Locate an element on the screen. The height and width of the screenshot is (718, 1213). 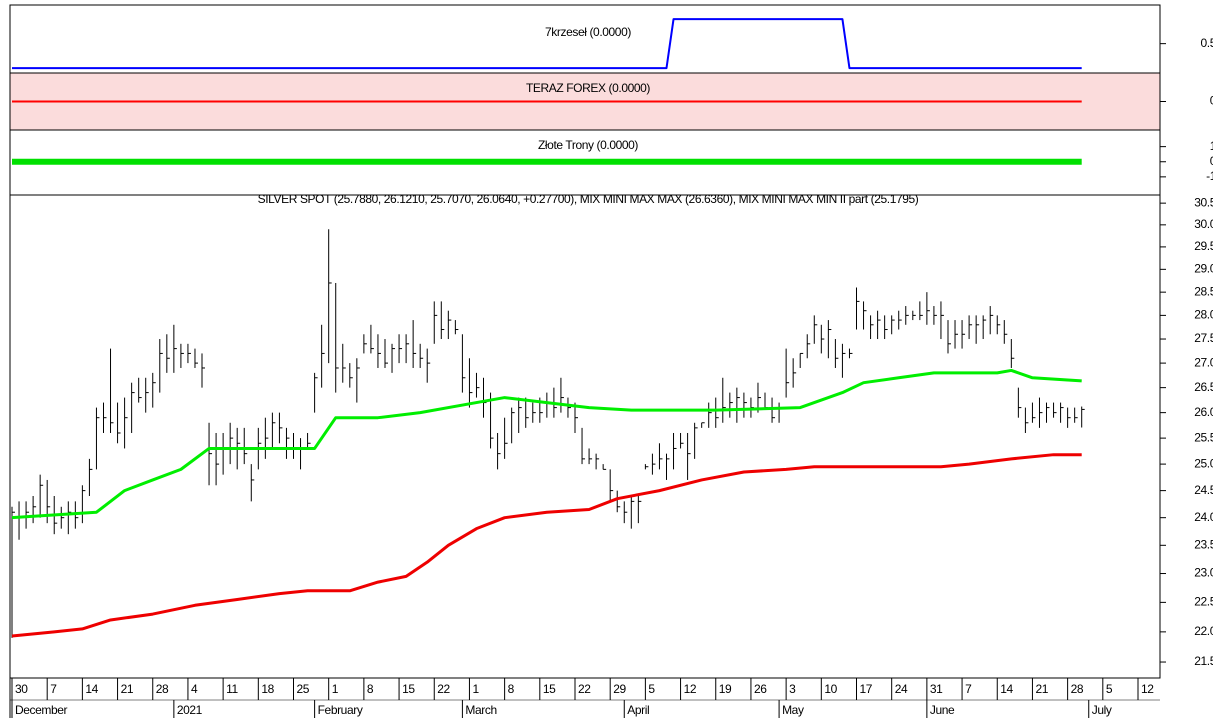
x-tick-label: 3 is located at coordinates (792, 689).